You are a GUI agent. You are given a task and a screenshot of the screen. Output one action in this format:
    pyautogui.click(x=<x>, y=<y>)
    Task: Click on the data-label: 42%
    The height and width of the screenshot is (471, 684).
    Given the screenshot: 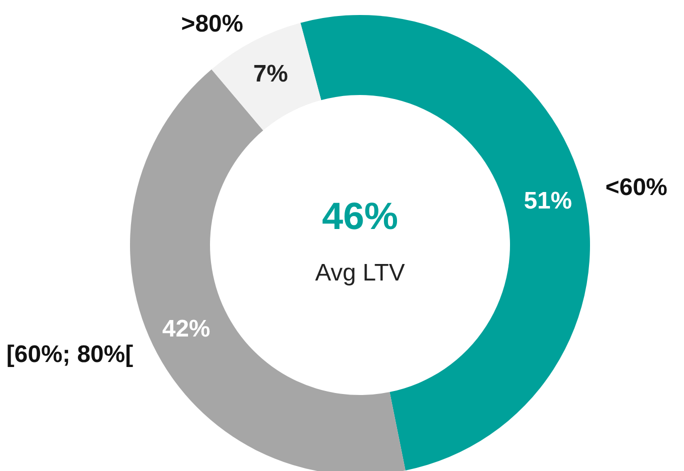 What is the action you would take?
    pyautogui.click(x=186, y=329)
    